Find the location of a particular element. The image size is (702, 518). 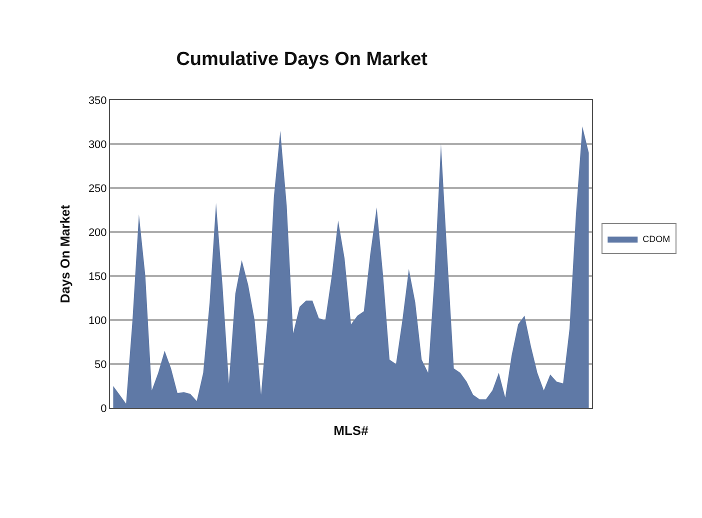

y-tick-label: 150 is located at coordinates (97, 276).